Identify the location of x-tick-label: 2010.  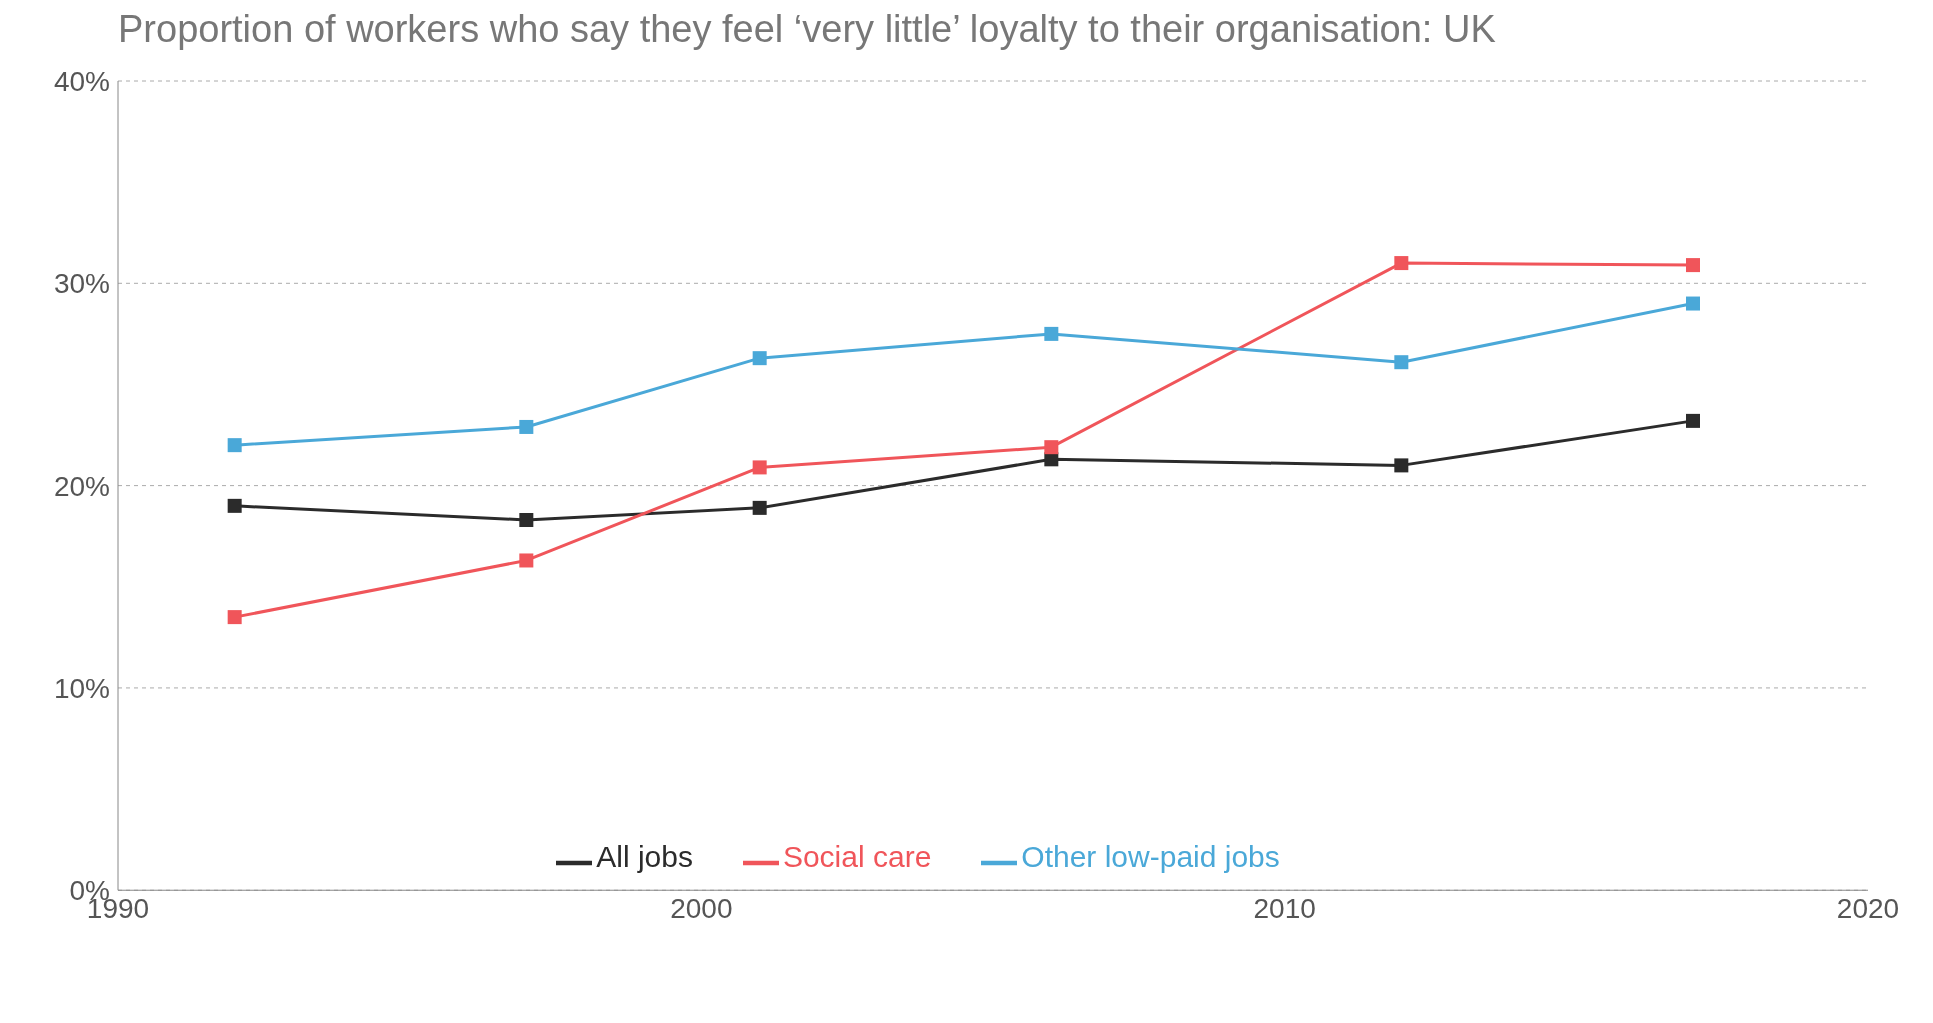
(1284, 909).